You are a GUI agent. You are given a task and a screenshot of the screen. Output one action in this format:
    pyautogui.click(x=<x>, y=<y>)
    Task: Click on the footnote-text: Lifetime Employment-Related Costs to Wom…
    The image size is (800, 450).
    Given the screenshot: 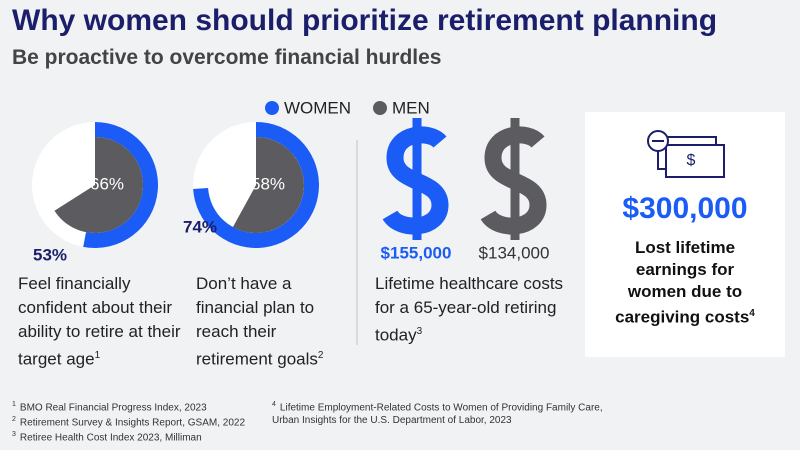 What is the action you would take?
    pyautogui.click(x=437, y=414)
    